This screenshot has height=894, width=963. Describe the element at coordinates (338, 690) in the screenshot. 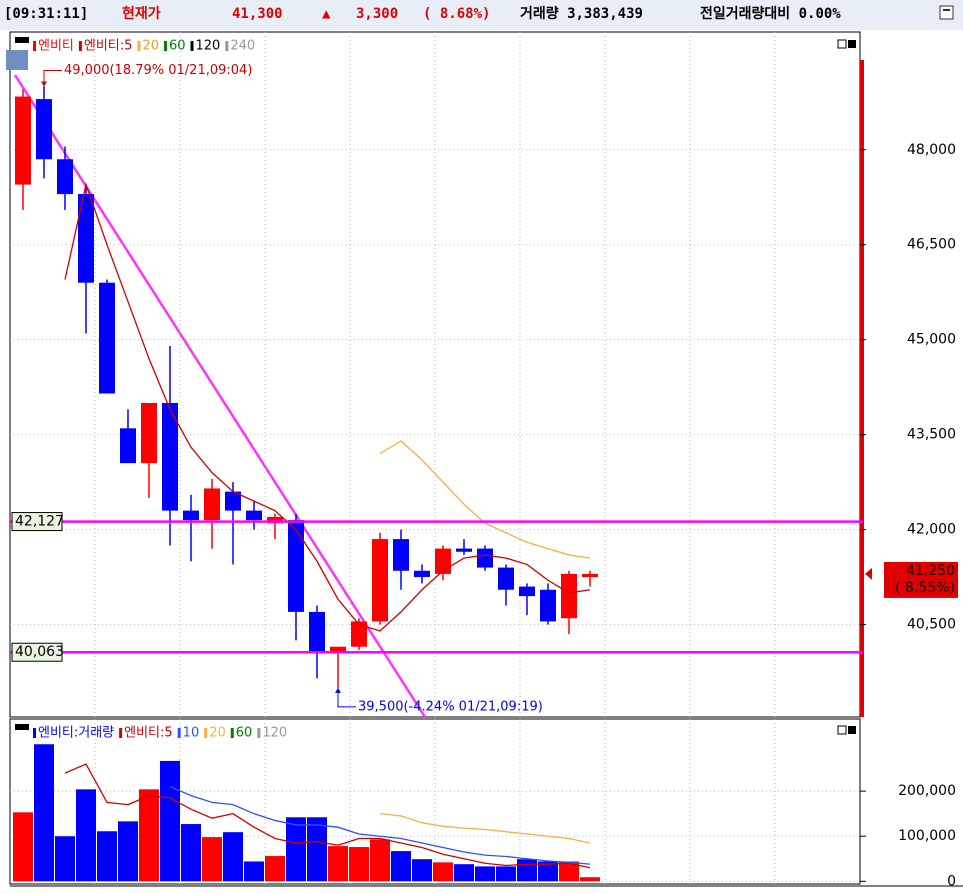

I see `annotation-arrowhead` at that location.